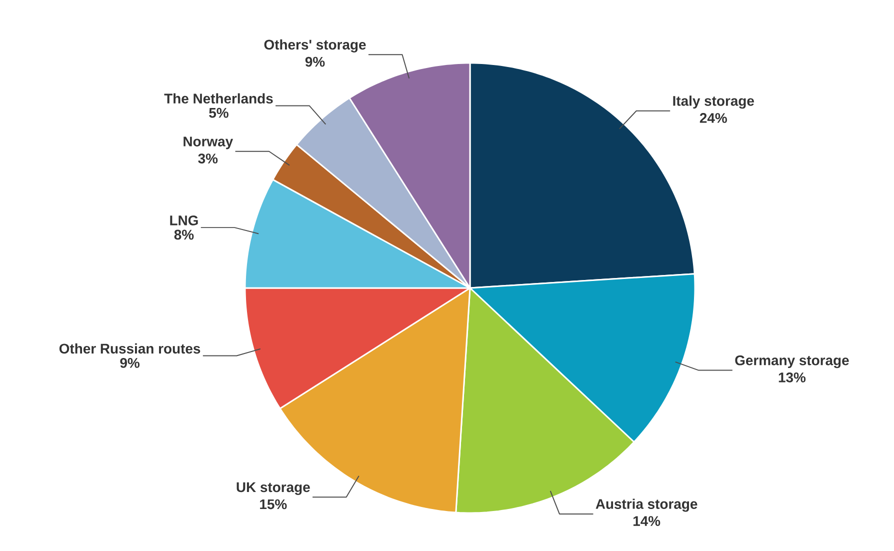  Describe the element at coordinates (273, 488) in the screenshot. I see `slice-label: UK storage` at that location.